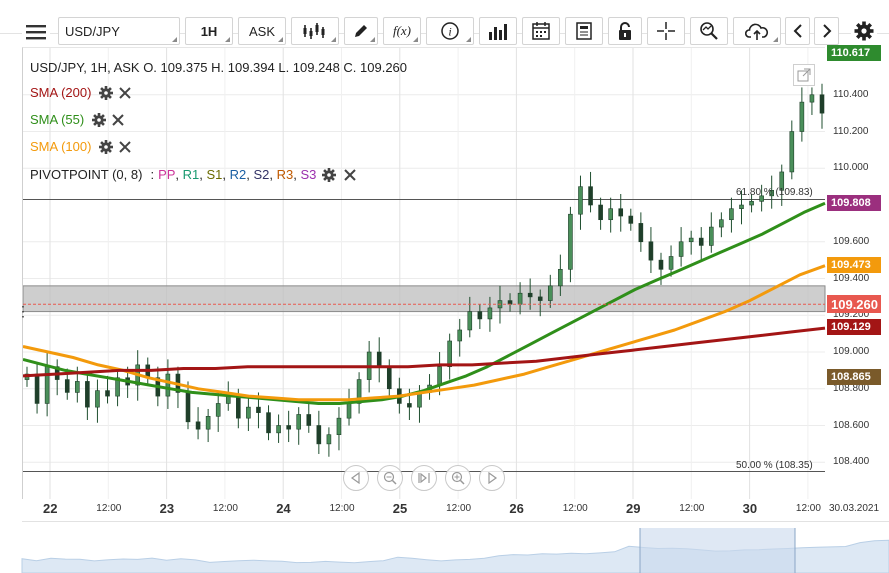  I want to click on candlestick-icon, so click(314, 31).